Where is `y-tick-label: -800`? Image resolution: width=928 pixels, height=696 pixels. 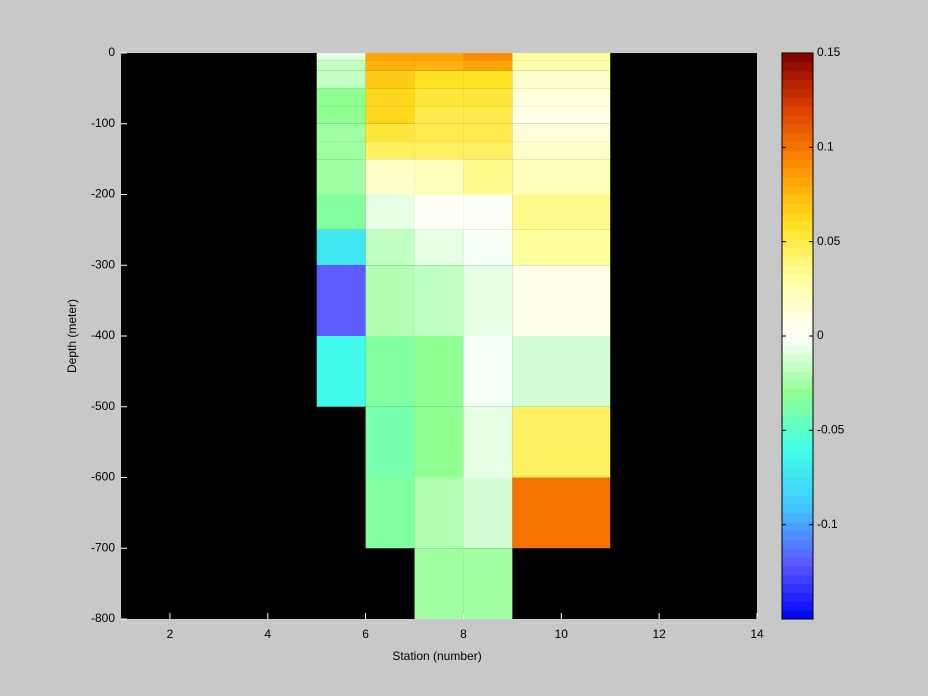
y-tick-label: -800 is located at coordinates (103, 618).